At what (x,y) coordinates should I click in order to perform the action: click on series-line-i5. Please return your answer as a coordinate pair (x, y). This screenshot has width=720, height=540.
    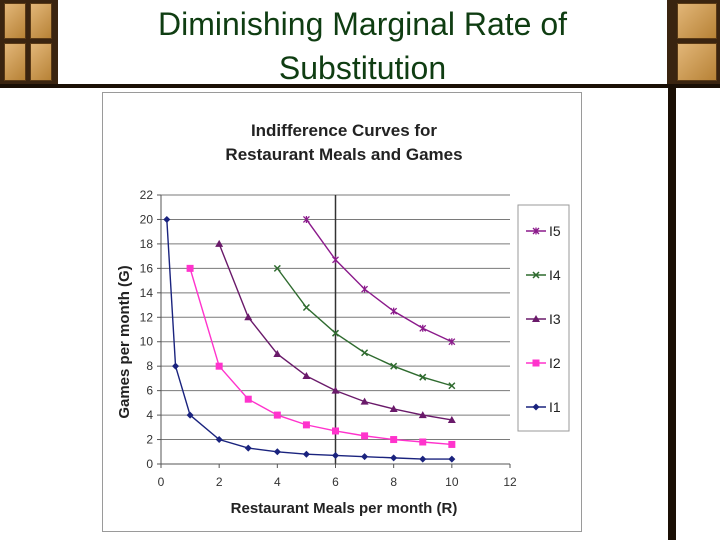
    Looking at the image, I should click on (379, 281).